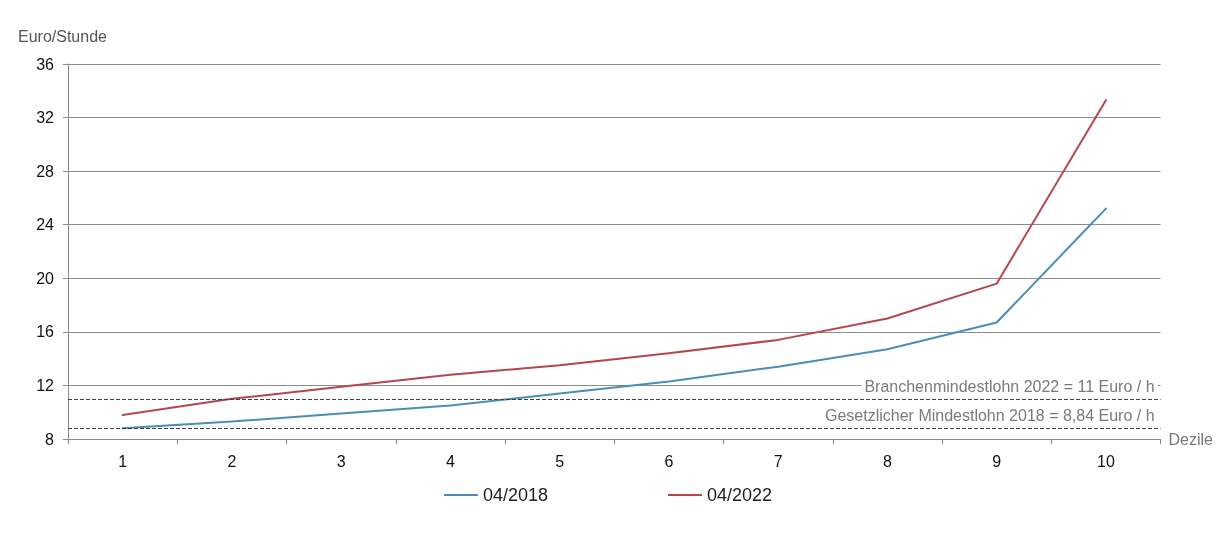 The image size is (1216, 549). I want to click on y-tick-label: 20, so click(45, 278).